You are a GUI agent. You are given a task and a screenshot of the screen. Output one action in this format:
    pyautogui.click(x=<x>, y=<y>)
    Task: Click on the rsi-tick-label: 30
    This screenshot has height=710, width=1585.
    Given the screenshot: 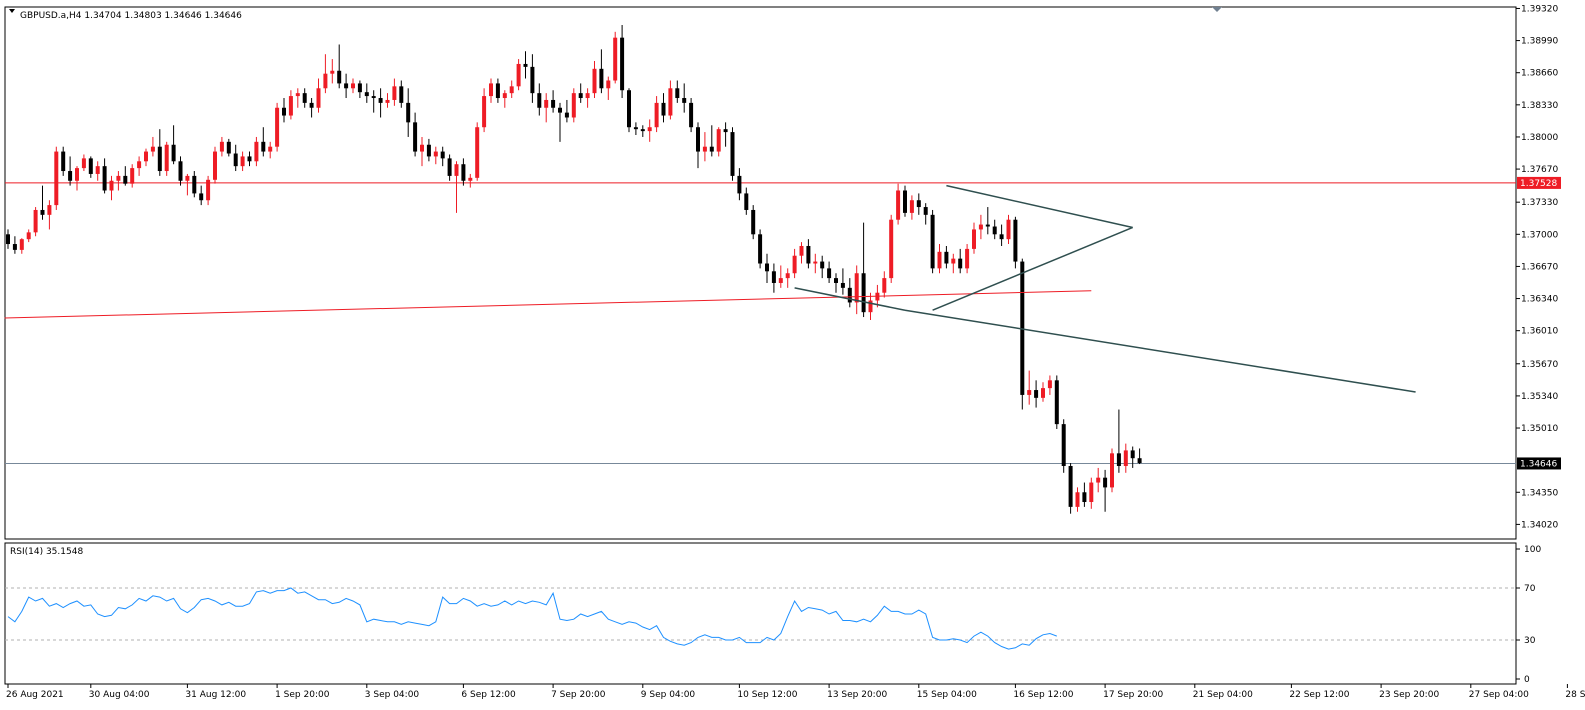 What is the action you would take?
    pyautogui.click(x=1530, y=641)
    